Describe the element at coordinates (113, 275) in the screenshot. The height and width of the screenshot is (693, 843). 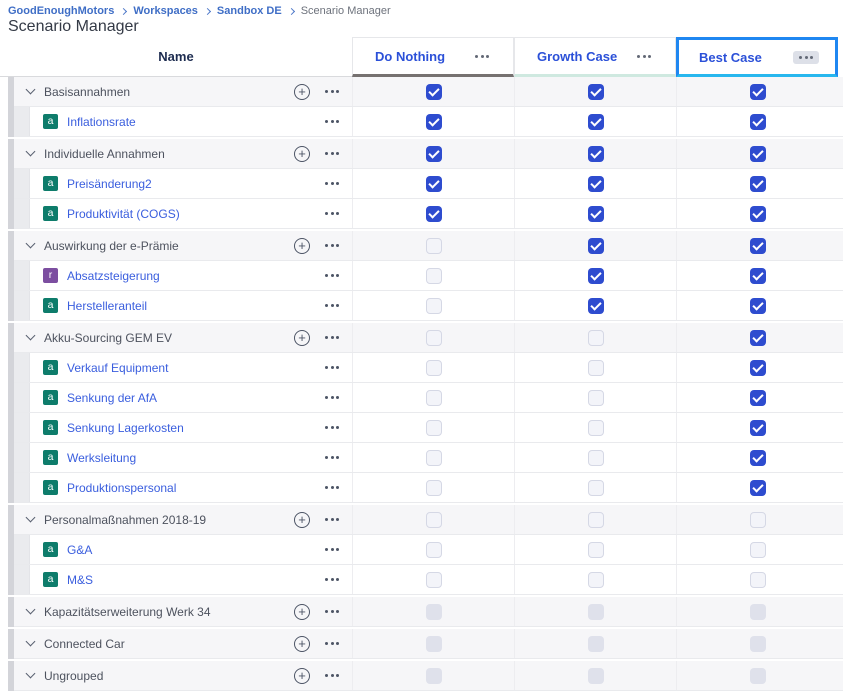
I see `item-link: Absatzsteigerung` at that location.